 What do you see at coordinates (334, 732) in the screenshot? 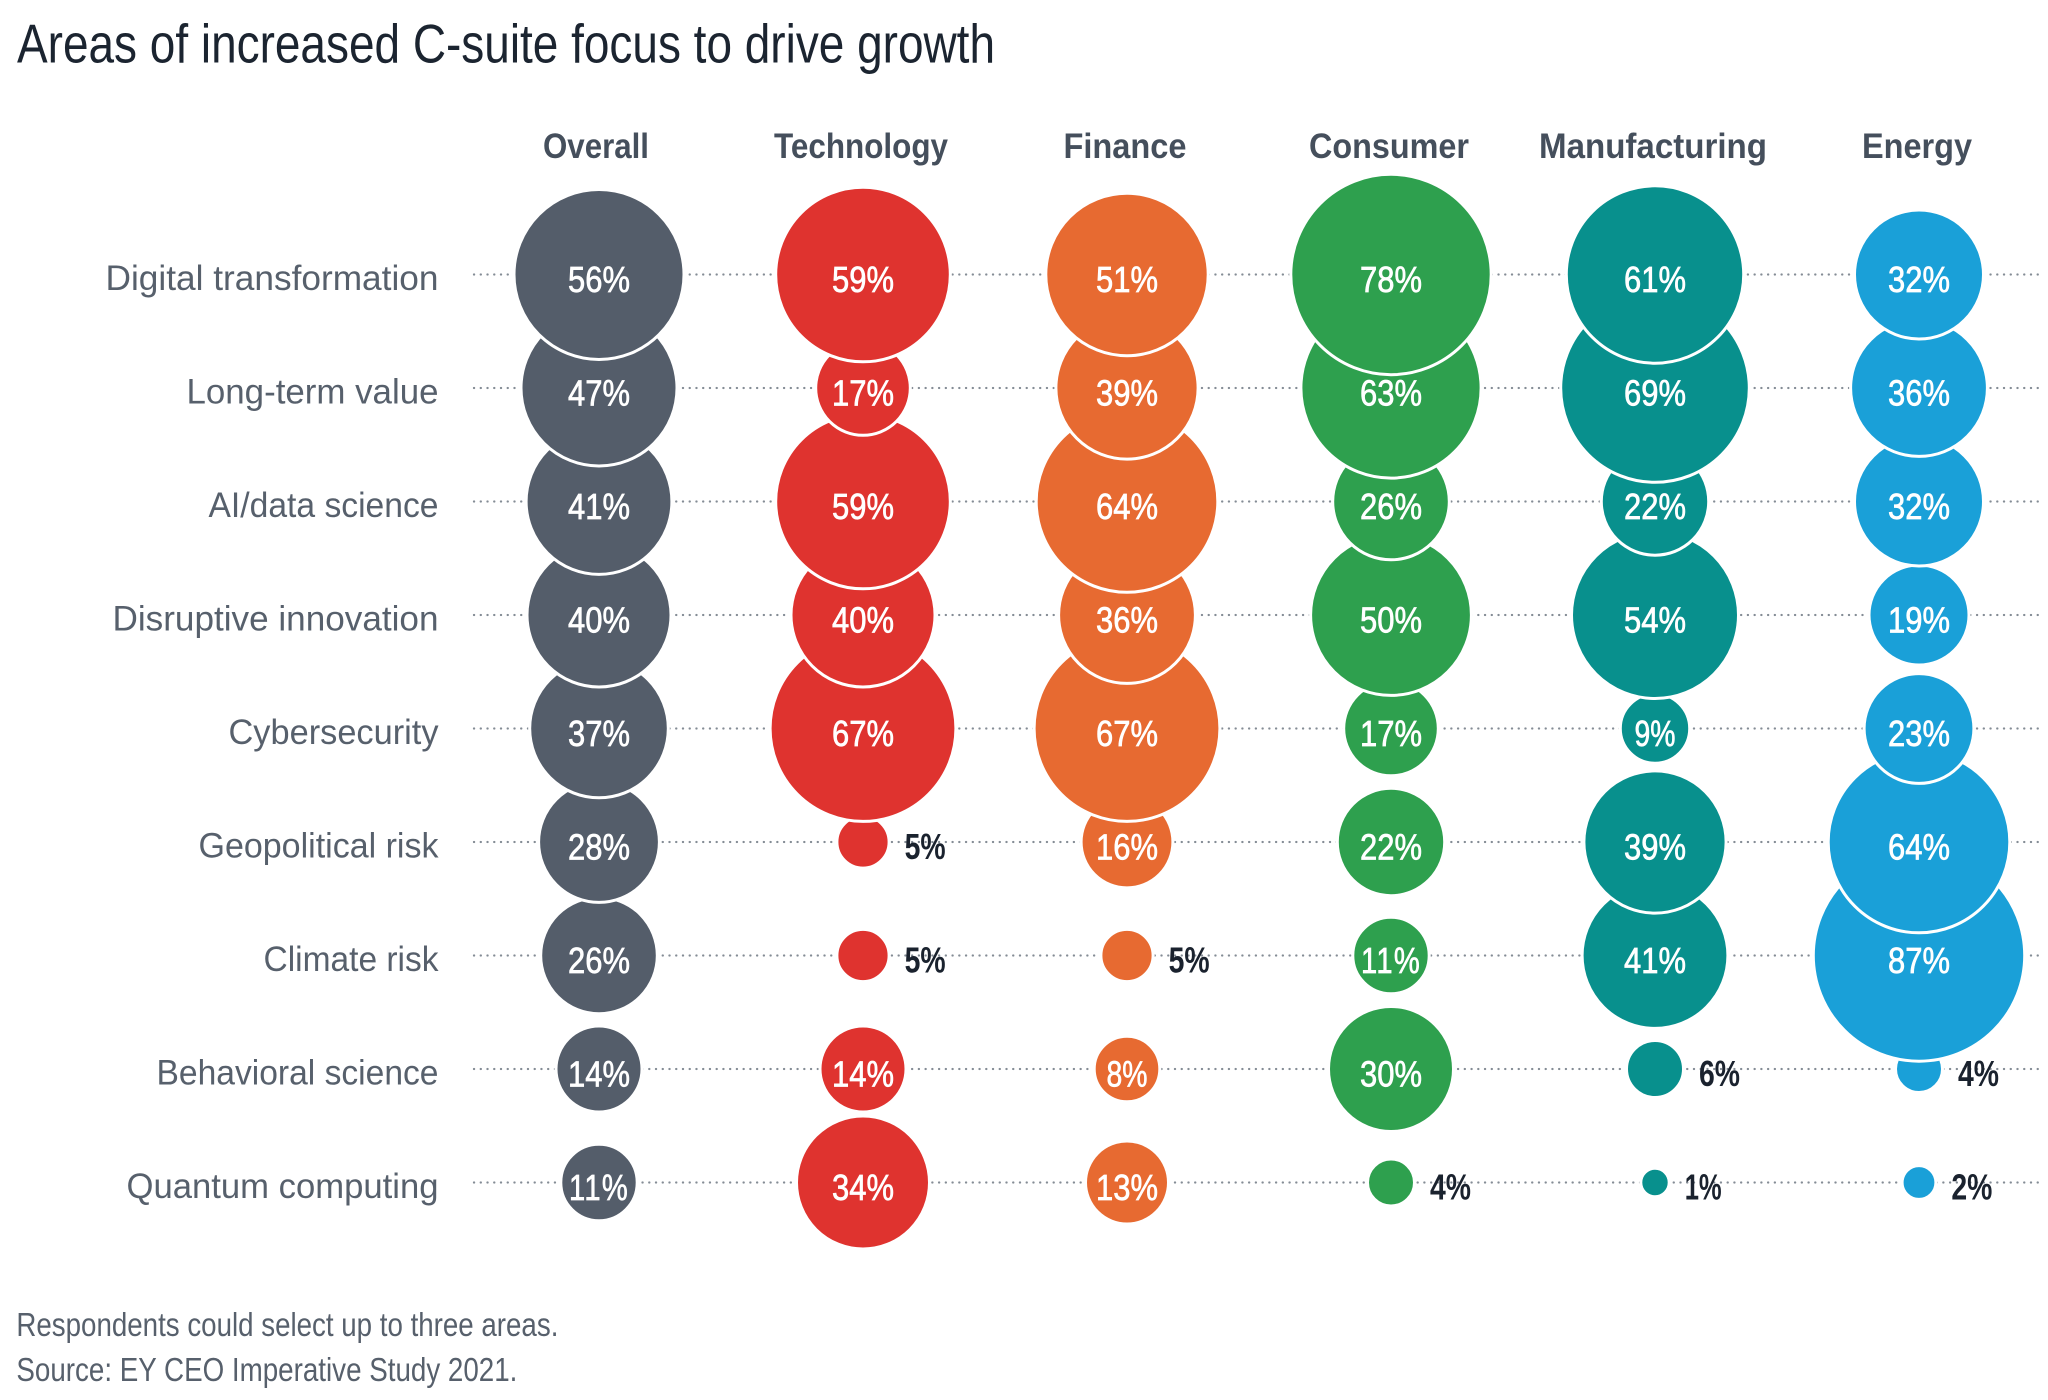
I see `svg-text: Cybersecurity` at bounding box center [334, 732].